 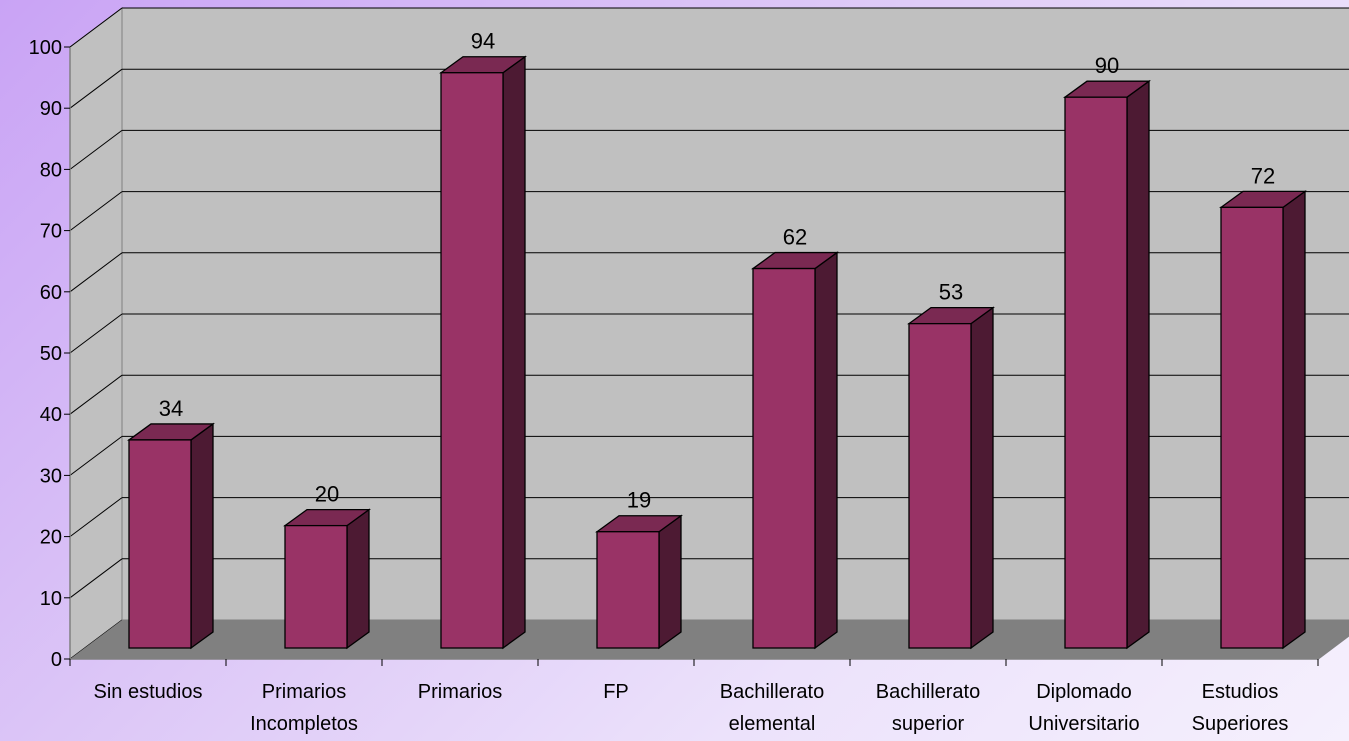 What do you see at coordinates (772, 708) in the screenshot?
I see `x-tick-label: Bachillerato elemental` at bounding box center [772, 708].